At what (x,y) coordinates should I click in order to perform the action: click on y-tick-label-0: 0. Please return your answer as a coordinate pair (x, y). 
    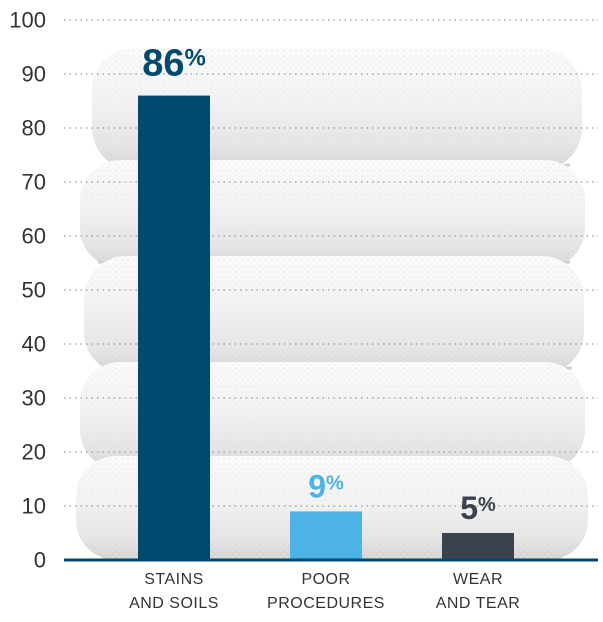
    Looking at the image, I should click on (40, 560).